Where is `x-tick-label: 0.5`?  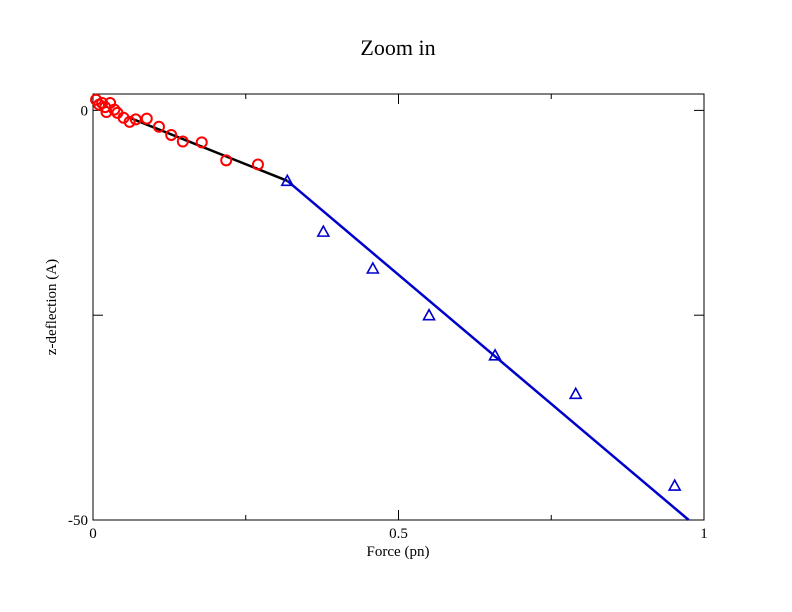
x-tick-label: 0.5 is located at coordinates (398, 534).